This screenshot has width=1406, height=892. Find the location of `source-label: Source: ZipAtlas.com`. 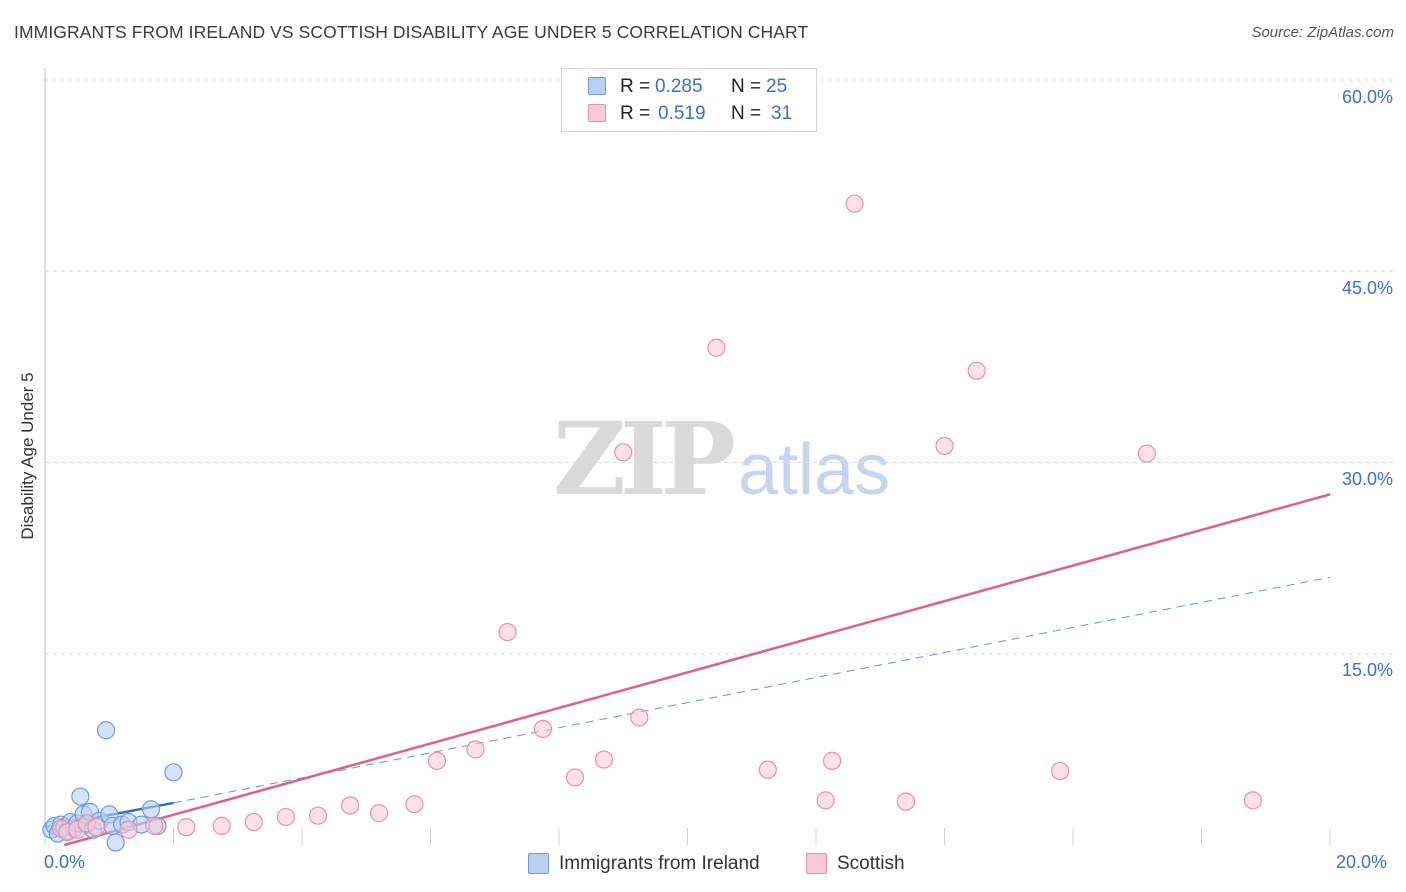

source-label: Source: ZipAtlas.com is located at coordinates (1322, 32).